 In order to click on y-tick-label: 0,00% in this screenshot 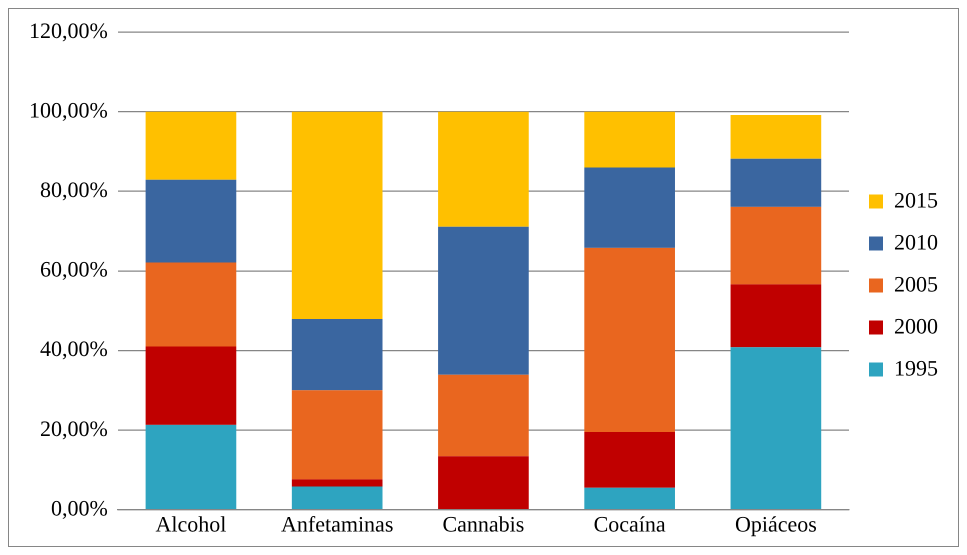, I will do `click(79, 507)`.